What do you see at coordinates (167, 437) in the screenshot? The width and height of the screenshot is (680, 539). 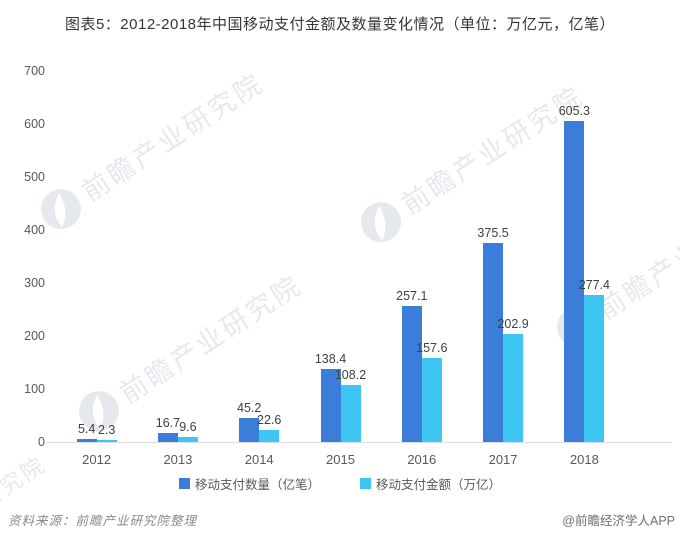 I see `bar-2013-series0` at bounding box center [167, 437].